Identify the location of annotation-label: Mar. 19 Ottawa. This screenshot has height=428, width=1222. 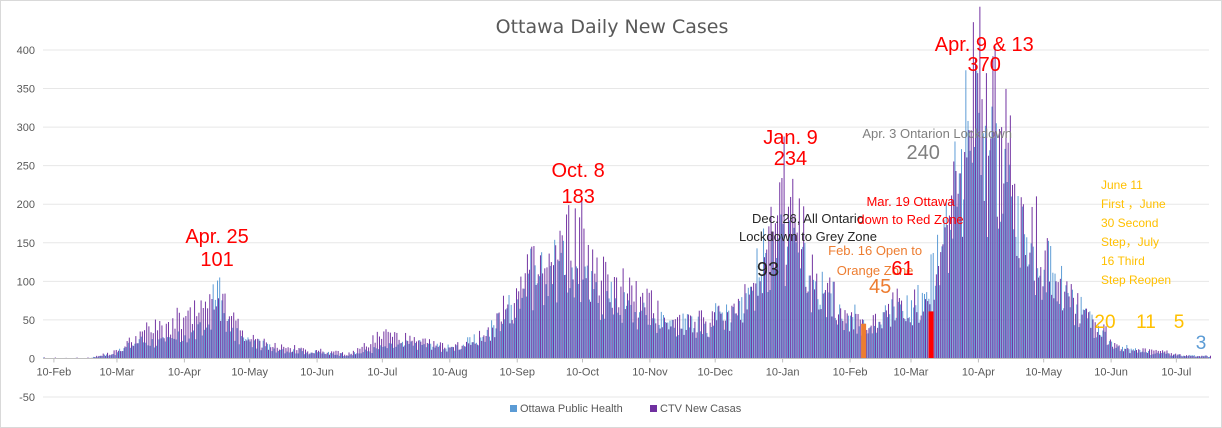
(910, 201).